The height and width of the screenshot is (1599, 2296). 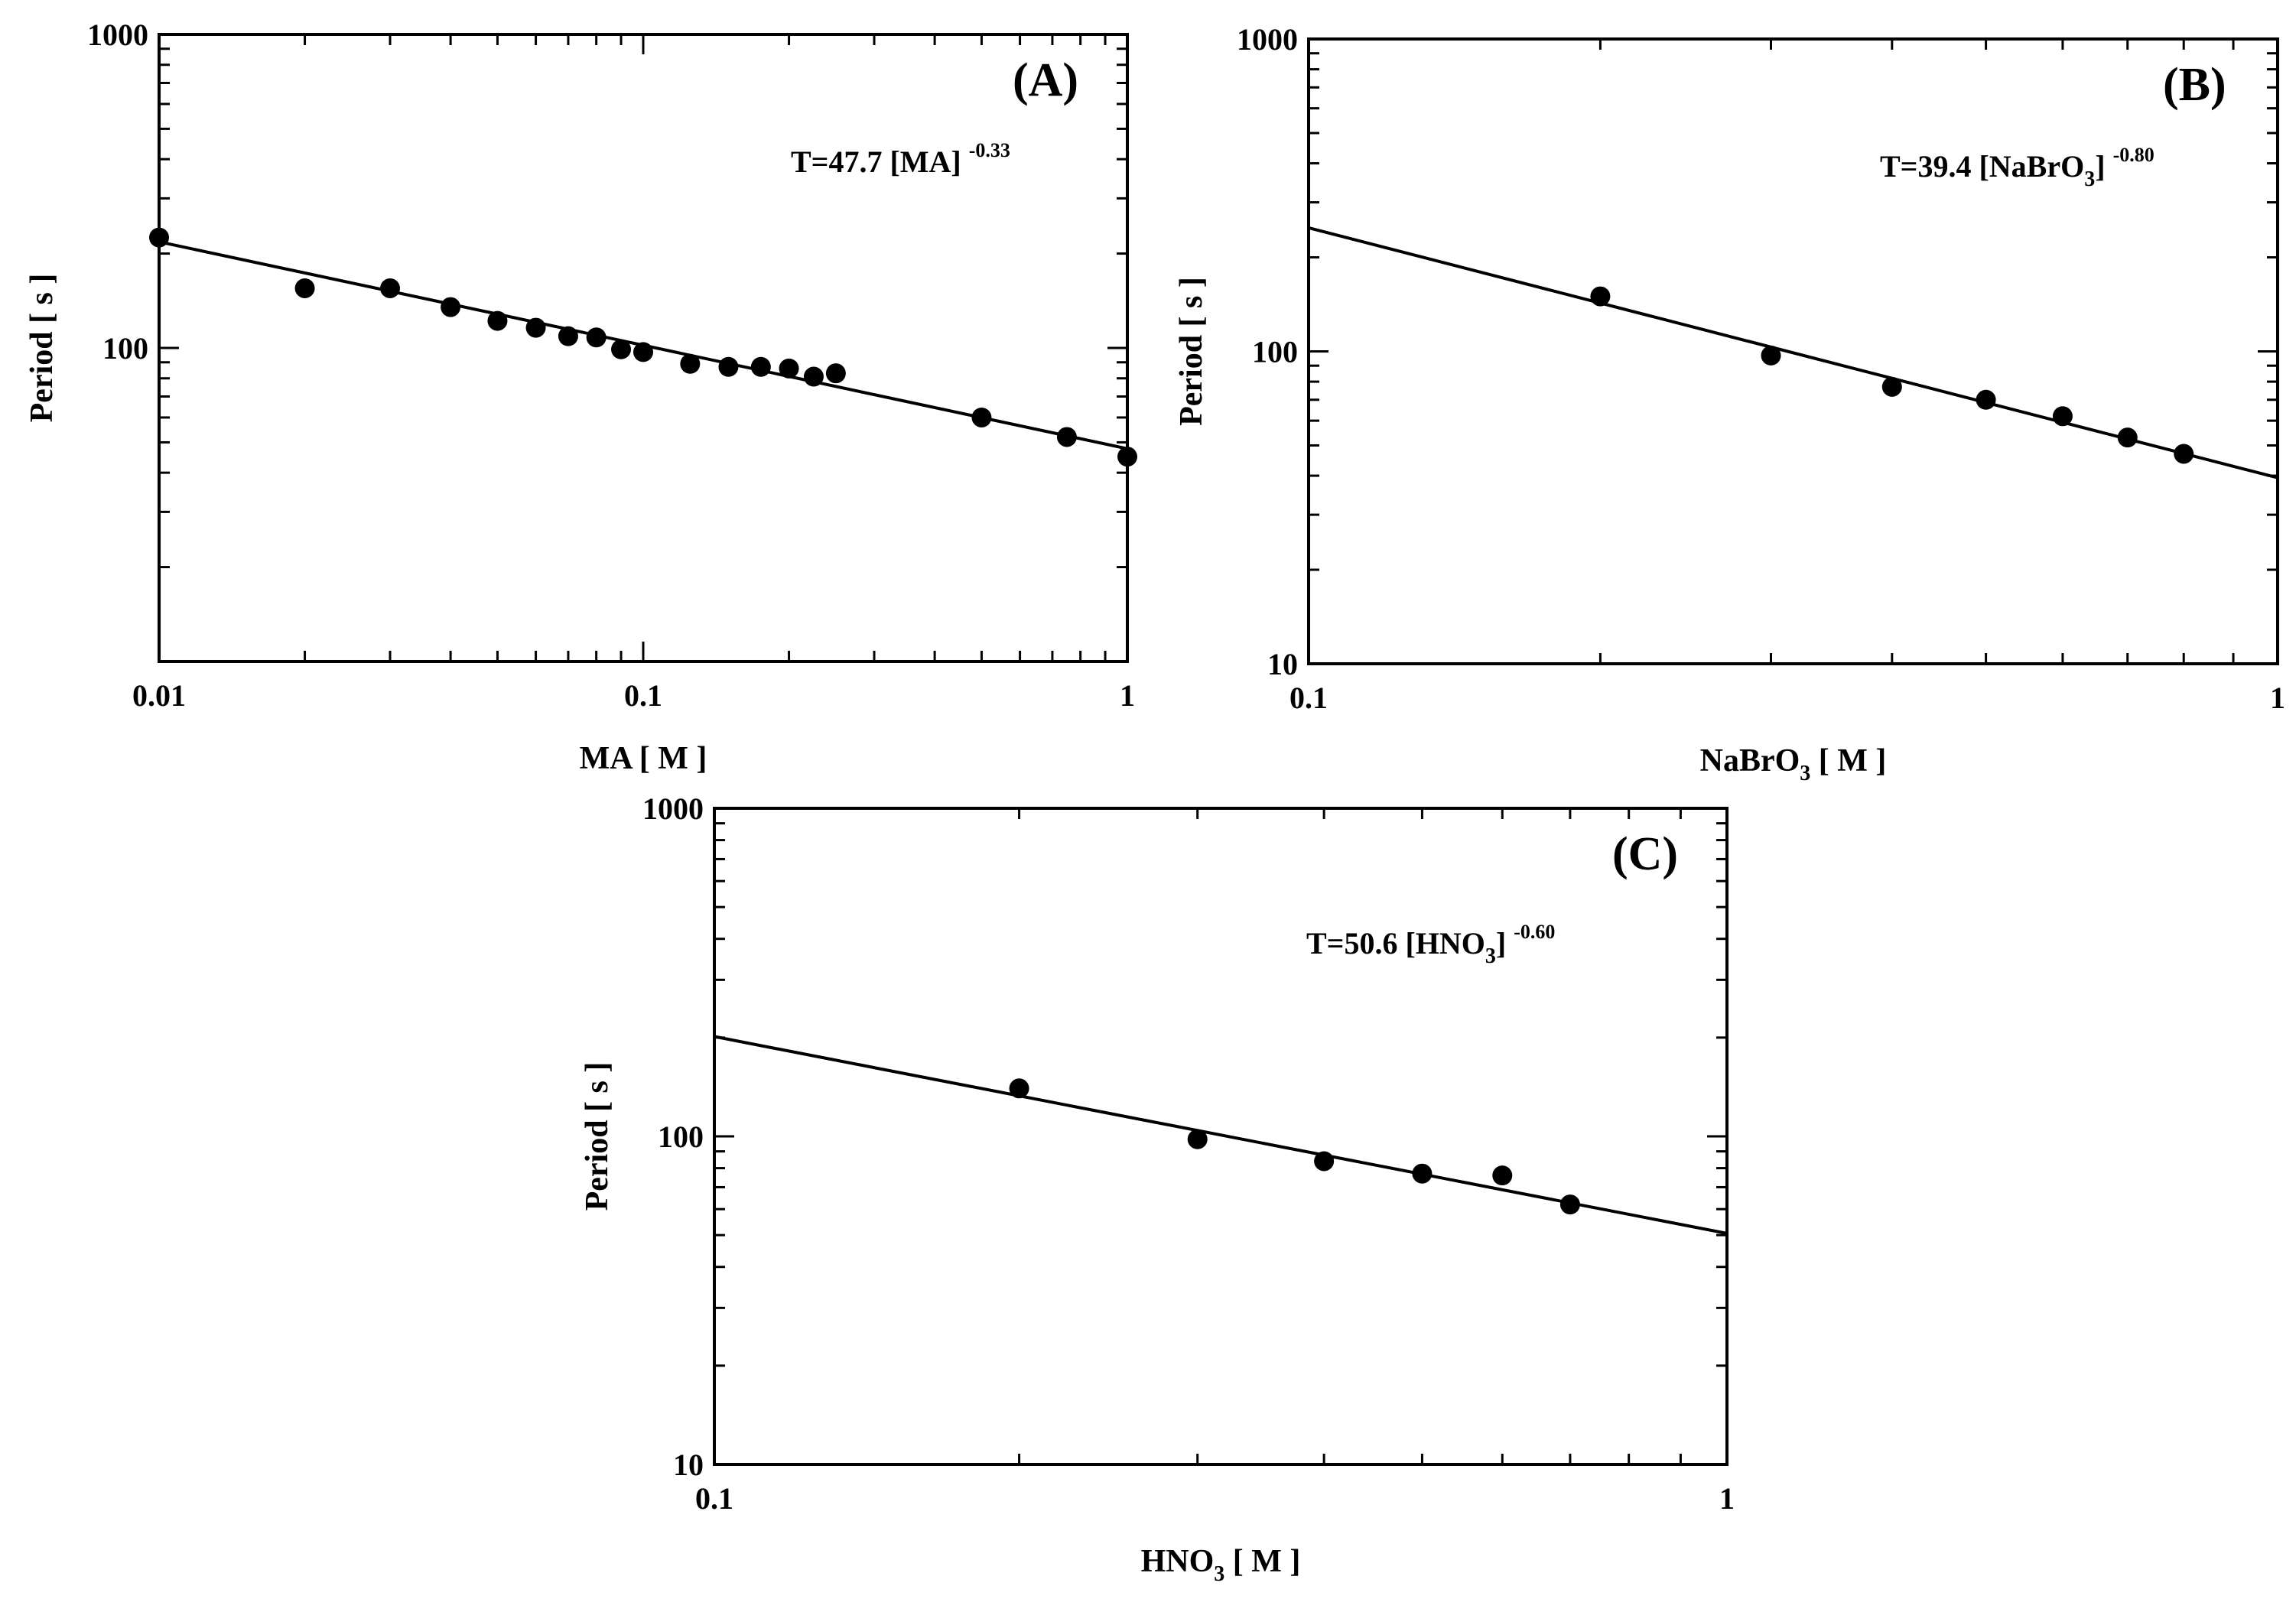 I want to click on fit-equation: T=39.4 [NaBrO3] -0.80, so click(x=2017, y=167).